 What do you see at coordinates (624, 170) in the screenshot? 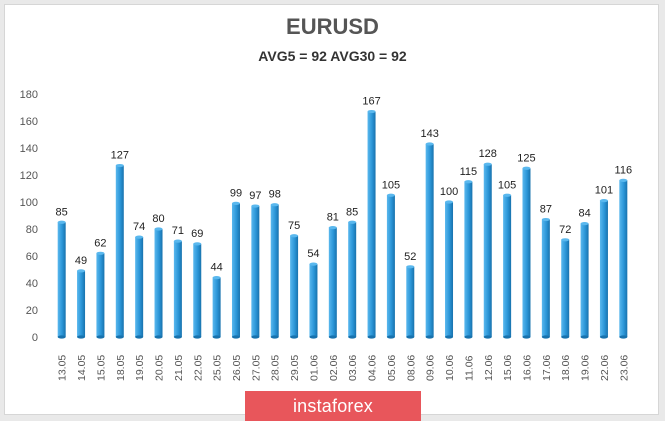
I see `data-label: 116` at bounding box center [624, 170].